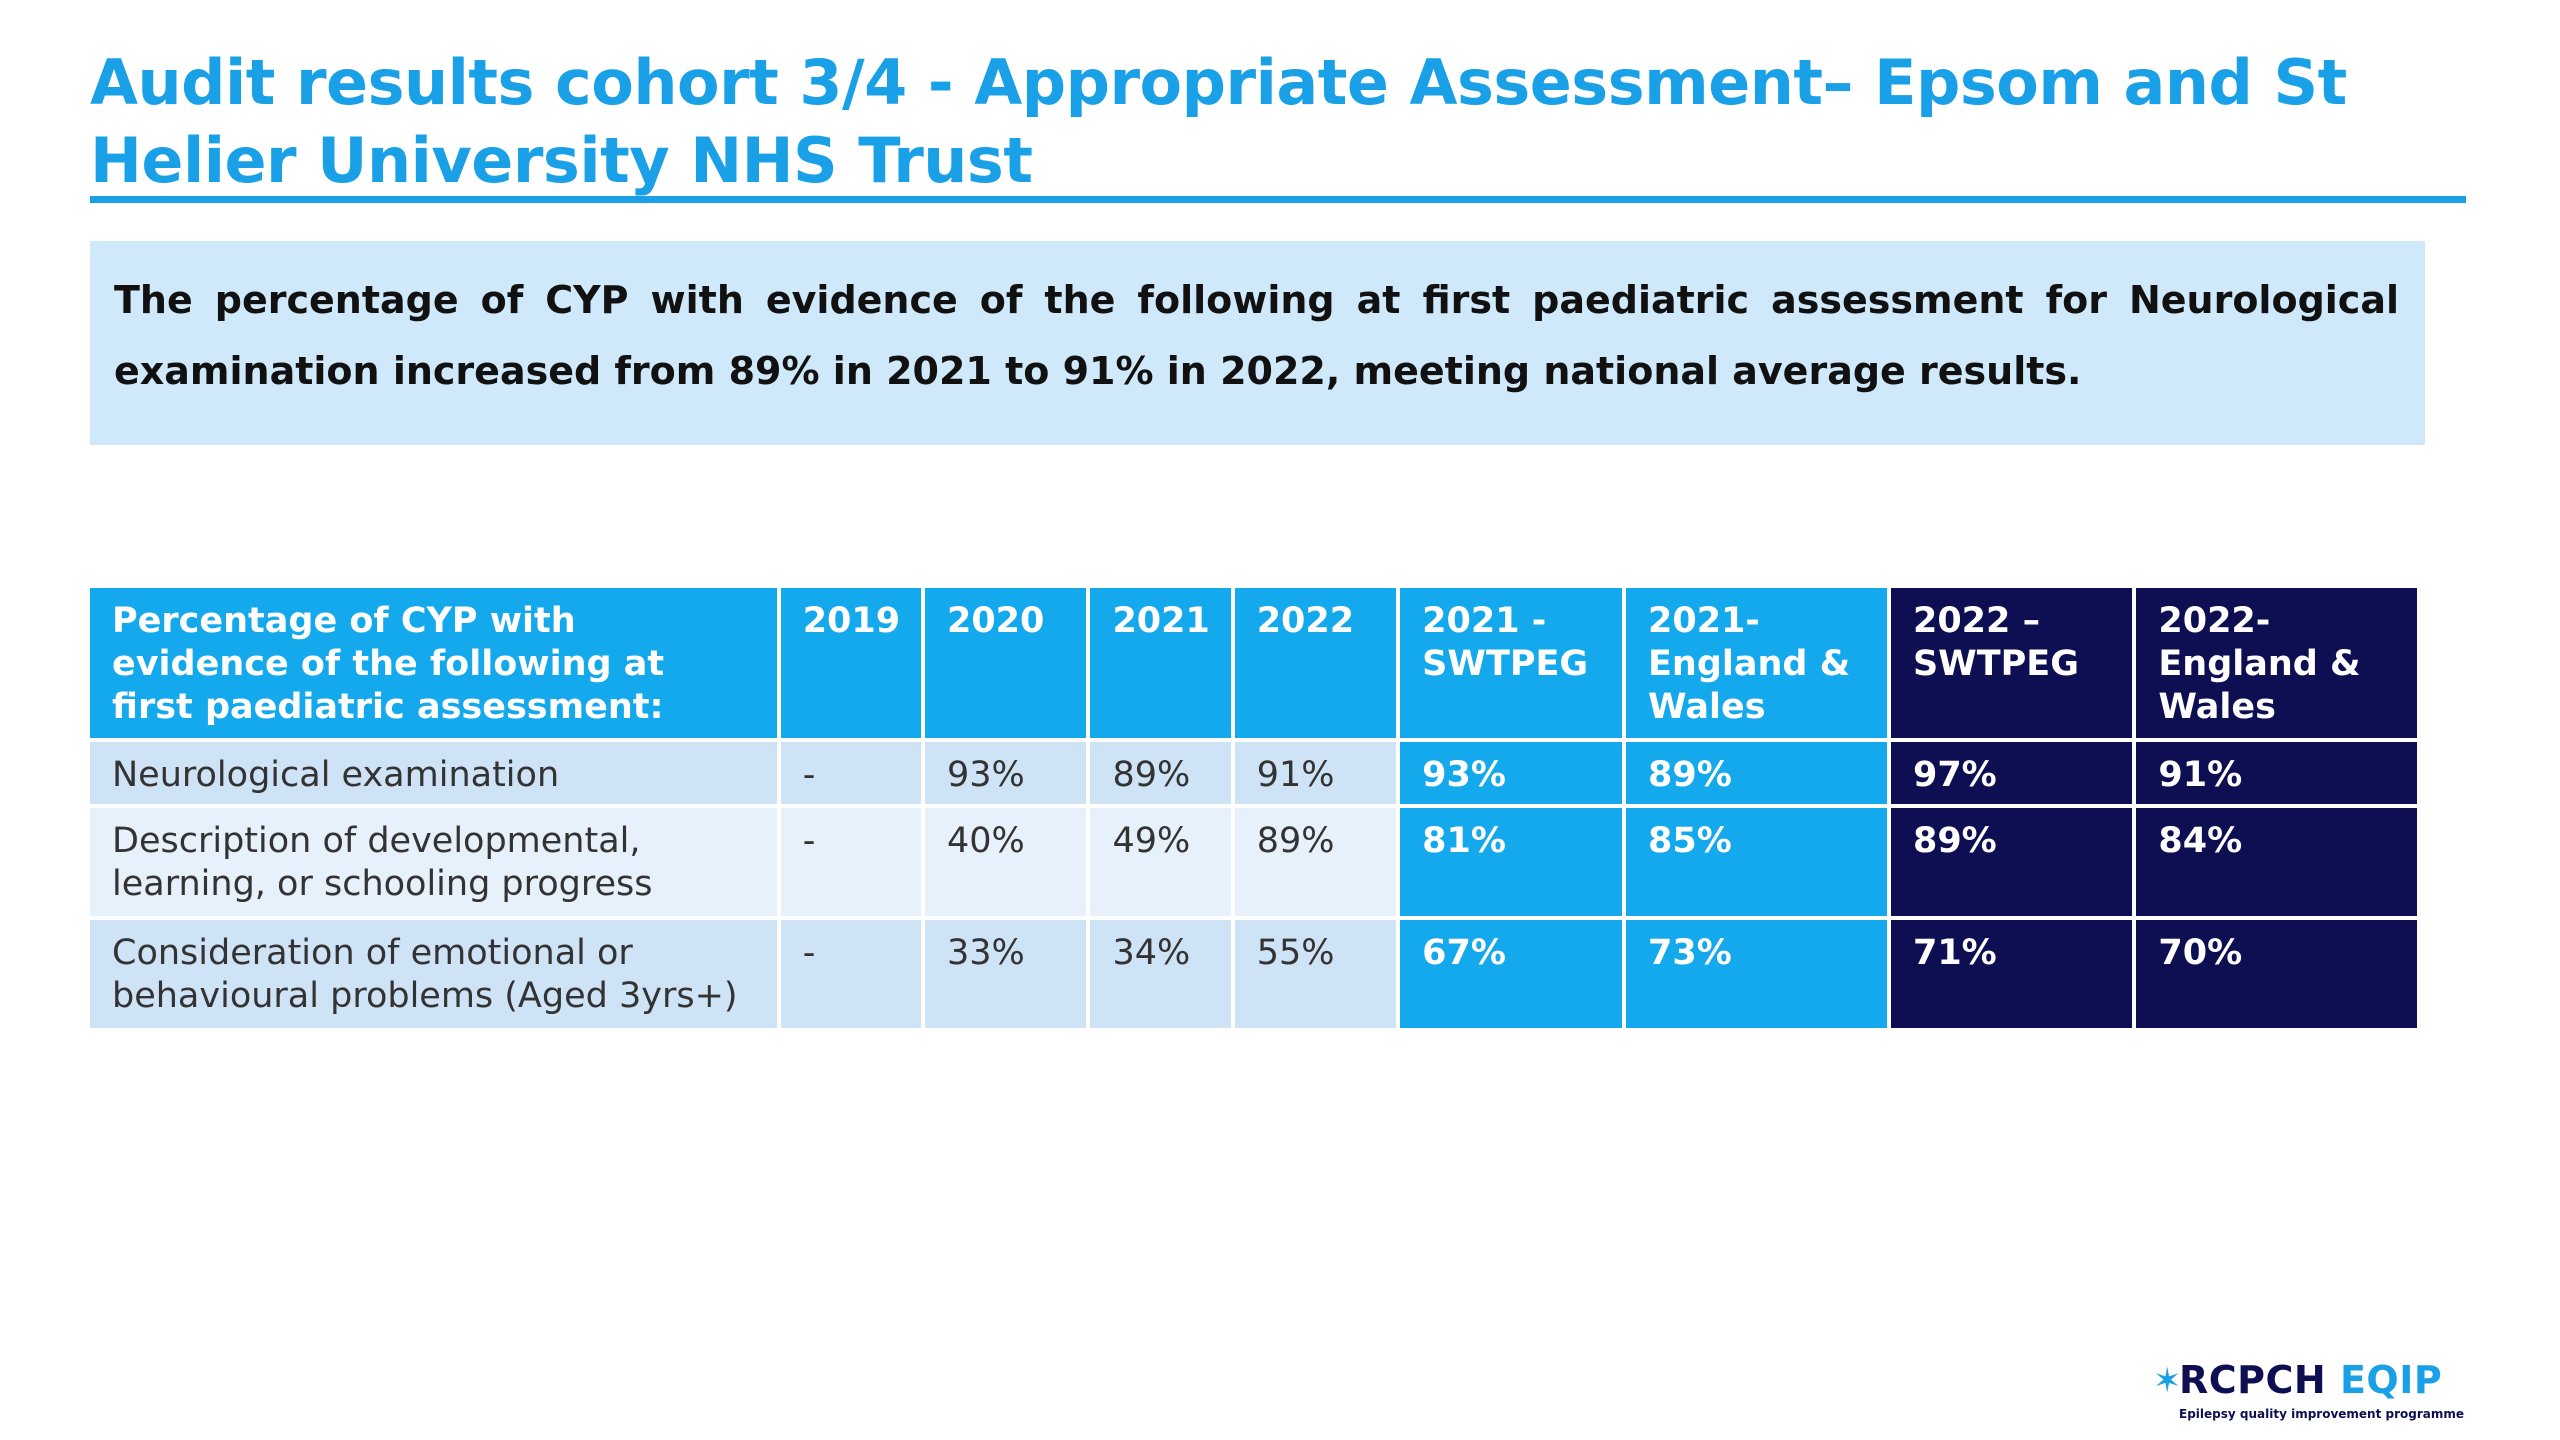 The image size is (2560, 1440). What do you see at coordinates (850, 663) in the screenshot?
I see `header-2019: 2019` at bounding box center [850, 663].